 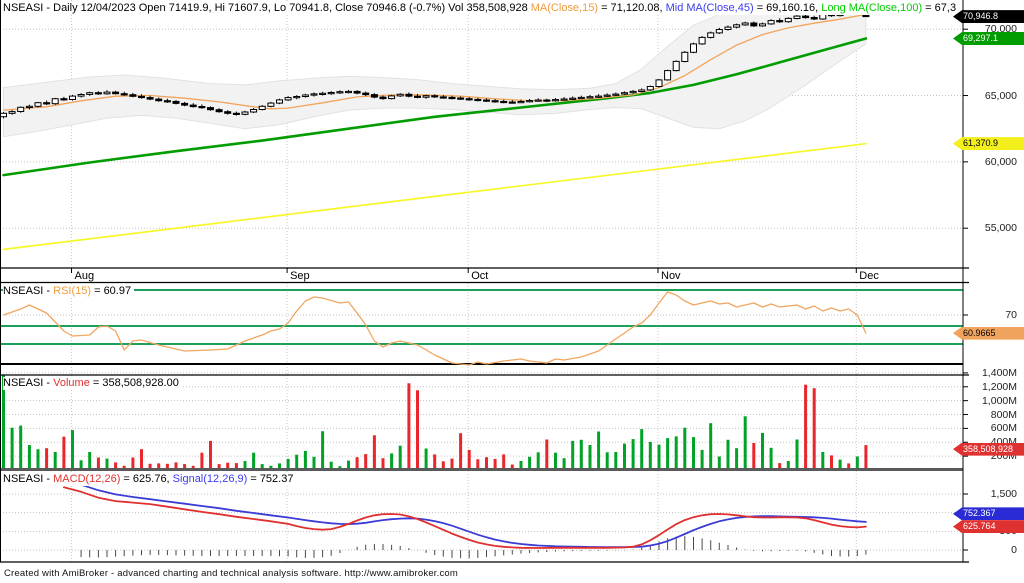 I want to click on ma45-label: Mid MA(Close,45), so click(x=709, y=8).